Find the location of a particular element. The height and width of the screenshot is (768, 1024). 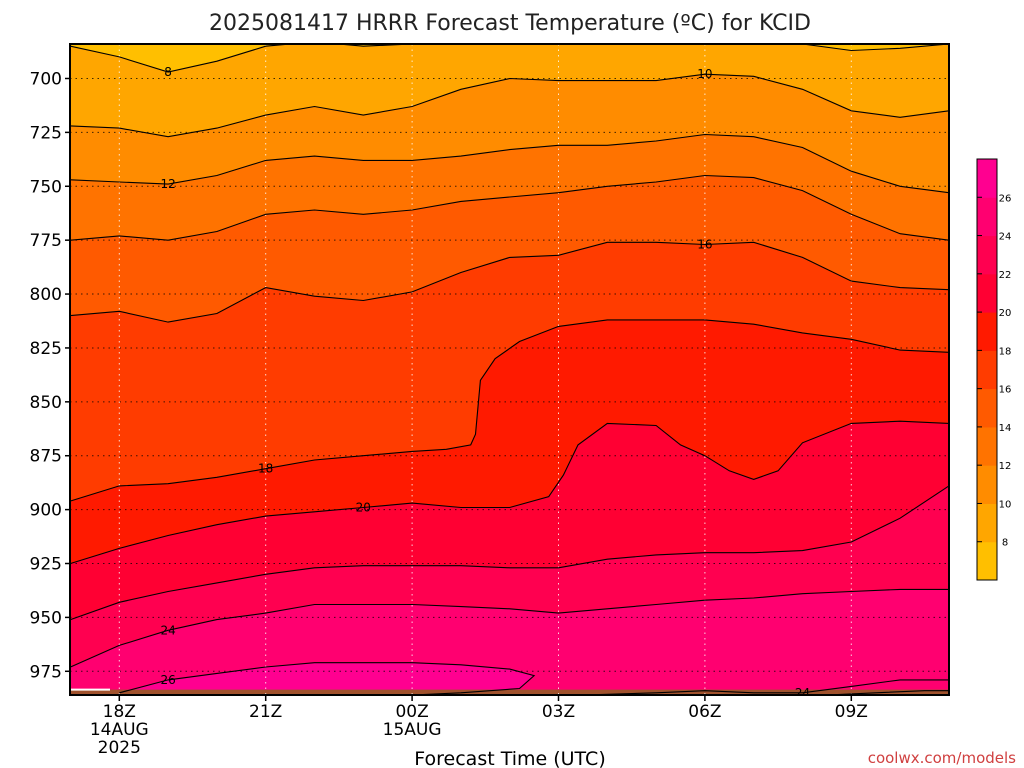

x-tick-label: 2025 is located at coordinates (119, 748).